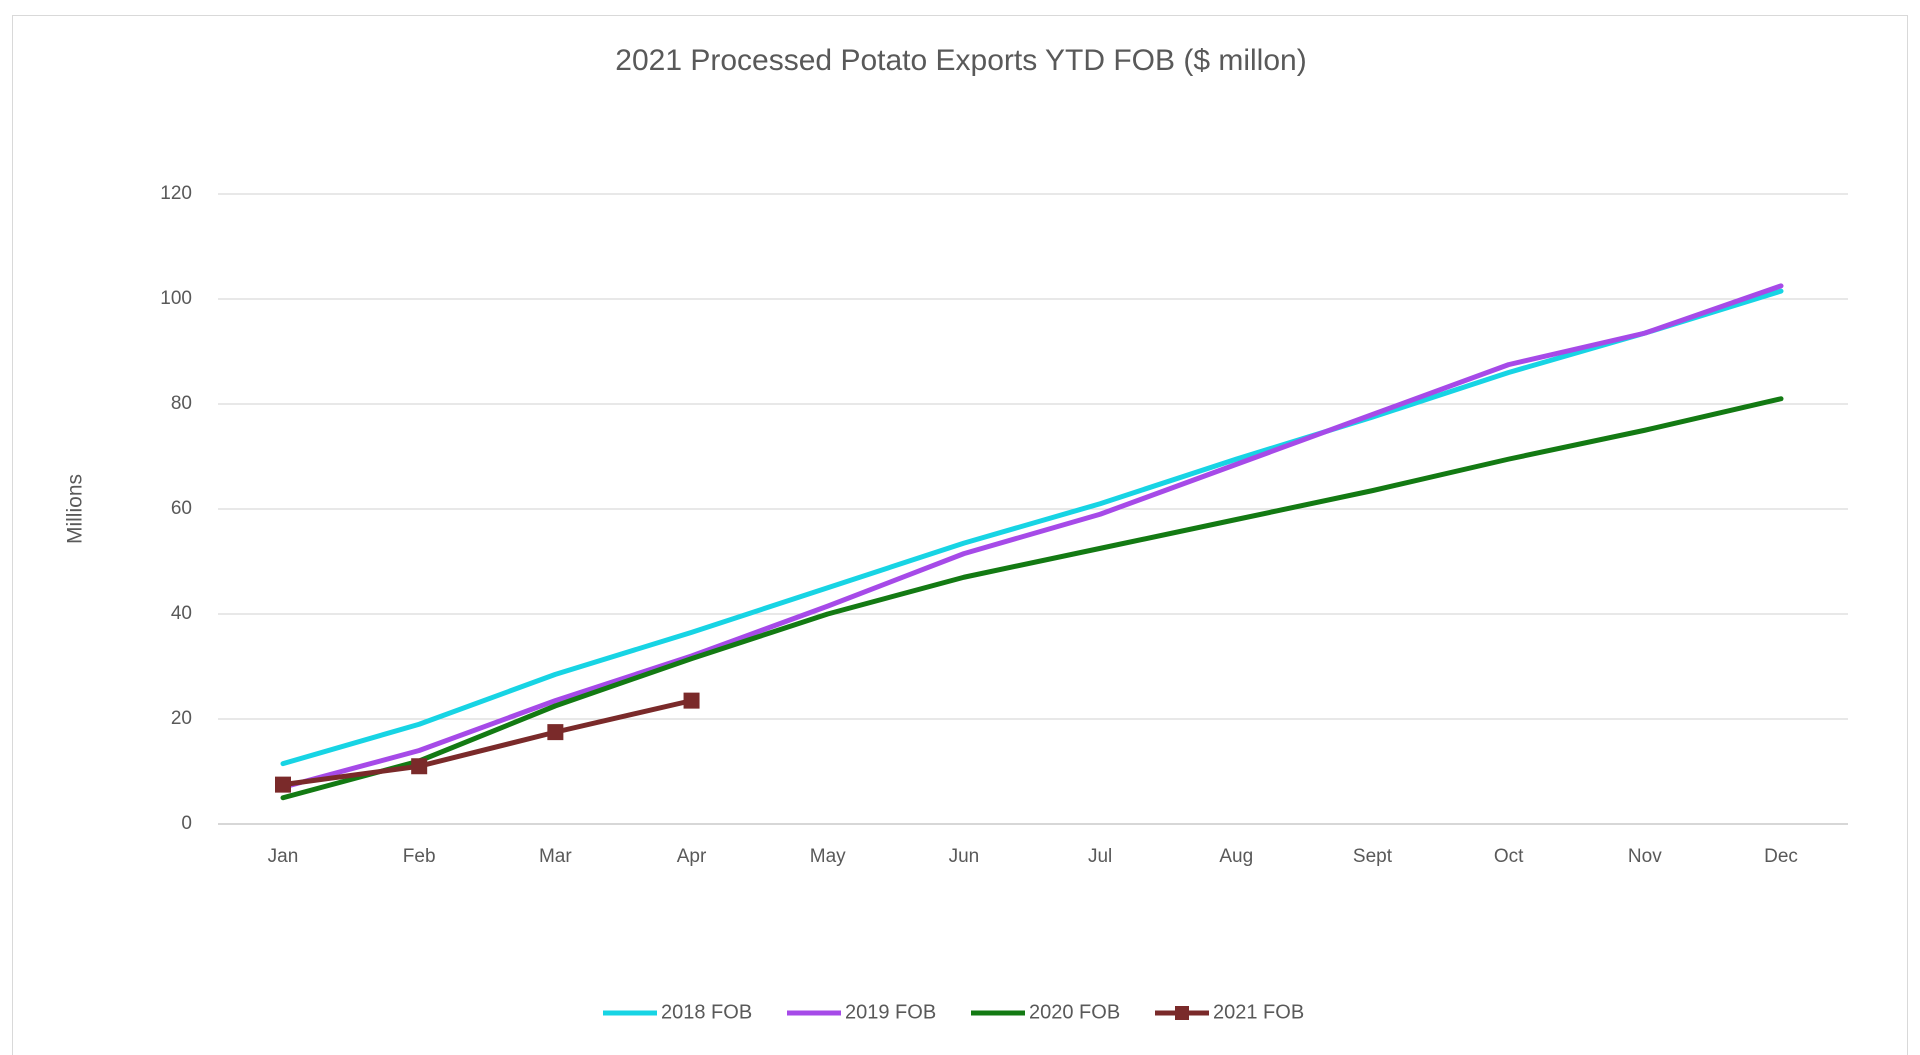 The width and height of the screenshot is (1920, 1055). Describe the element at coordinates (890, 1012) in the screenshot. I see `legend-label: 2019 FOB` at that location.